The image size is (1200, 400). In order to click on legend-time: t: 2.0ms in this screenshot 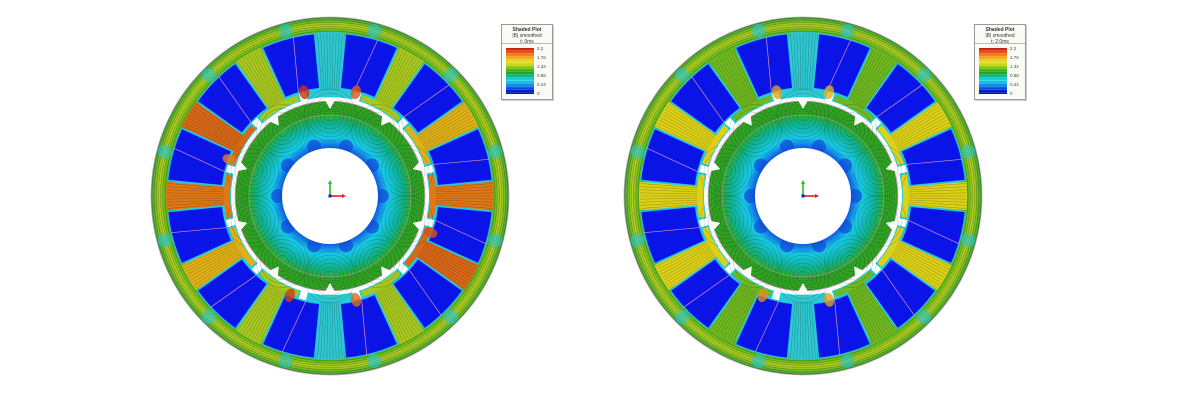, I will do `click(1000, 42)`.